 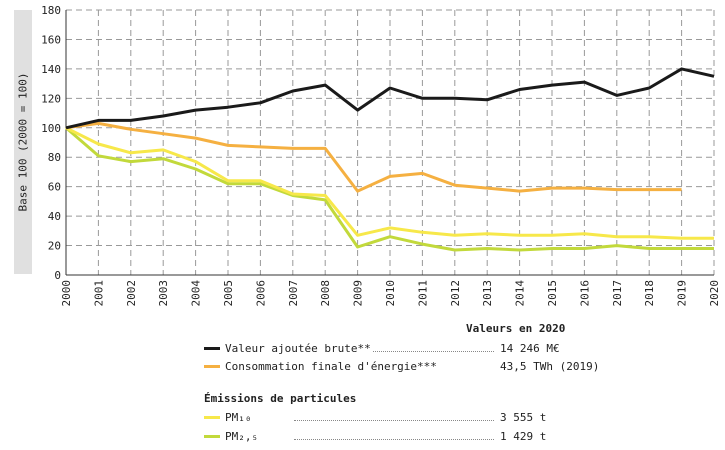 What do you see at coordinates (51, 69) in the screenshot?
I see `y-tick-label: 140` at bounding box center [51, 69].